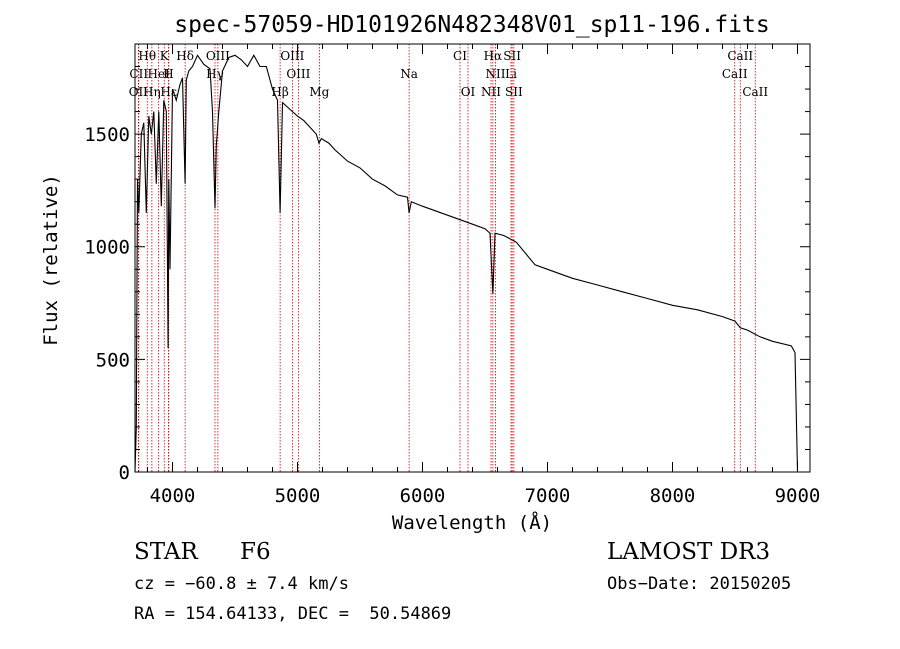 The height and width of the screenshot is (649, 900). Describe the element at coordinates (185, 56) in the screenshot. I see `spectral-line-label-2: Hδ` at that location.